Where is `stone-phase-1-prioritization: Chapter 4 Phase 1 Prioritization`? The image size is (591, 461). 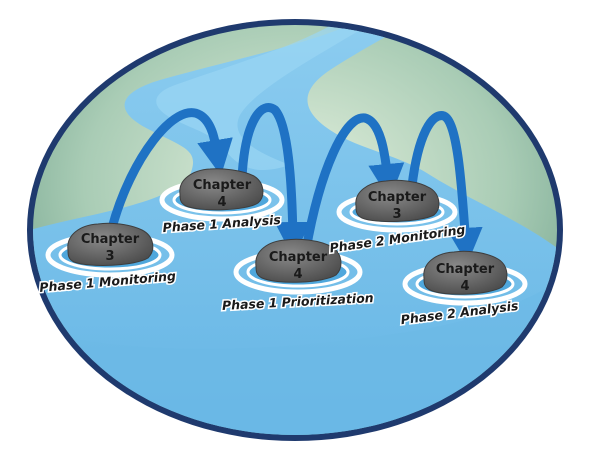 stone-phase-1-prioritization: Chapter 4 Phase 1 Prioritization is located at coordinates (298, 276).